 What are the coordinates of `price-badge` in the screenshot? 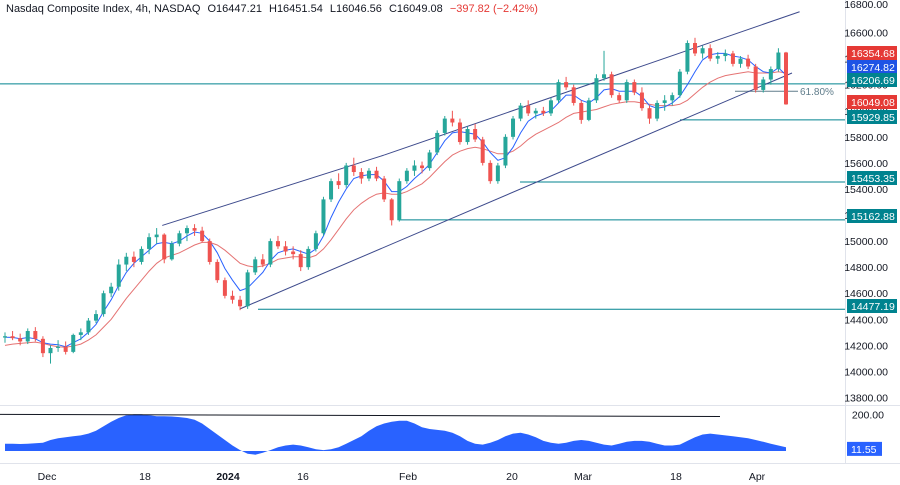 It's located at (872, 80).